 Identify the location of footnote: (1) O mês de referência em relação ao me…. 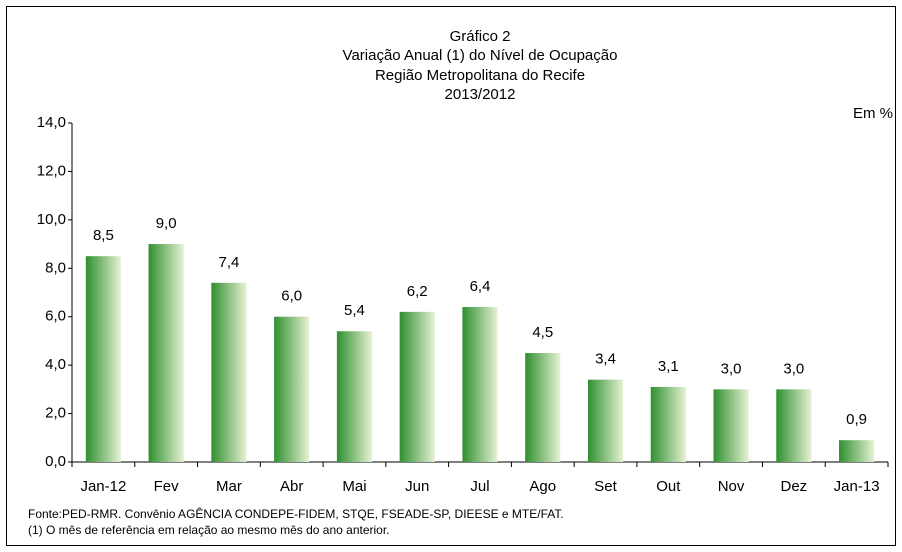
(209, 530).